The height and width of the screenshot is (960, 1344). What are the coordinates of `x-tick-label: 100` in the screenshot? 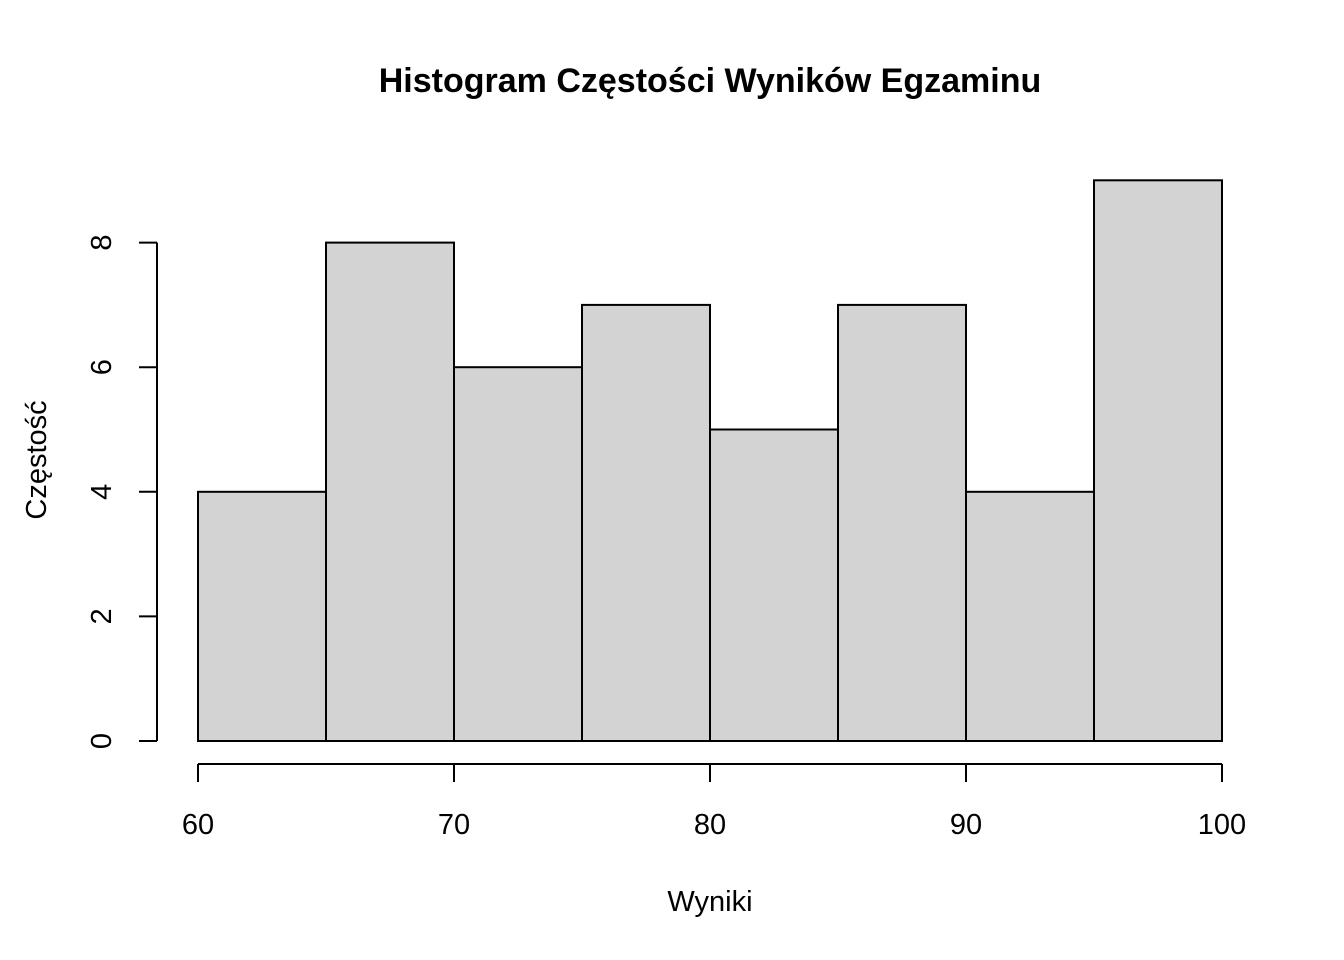 It's located at (1222, 825).